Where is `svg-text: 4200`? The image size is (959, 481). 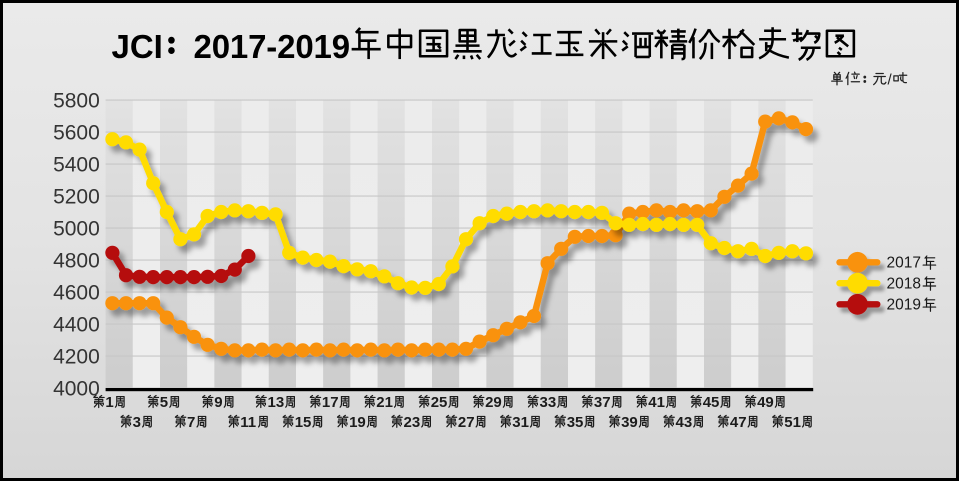 svg-text: 4200 is located at coordinates (76, 357).